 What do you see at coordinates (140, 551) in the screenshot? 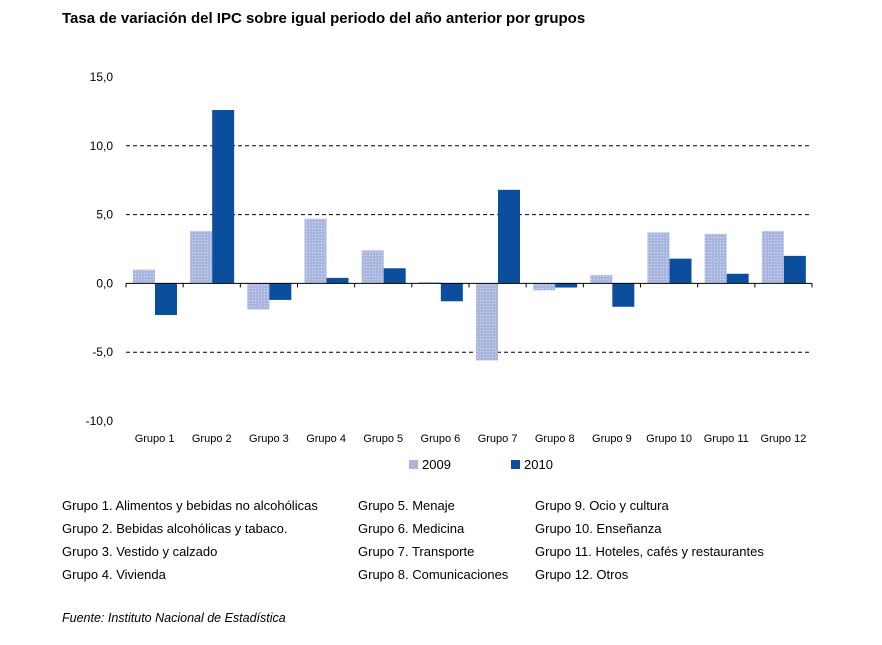
I see `note-item: Grupo 3. Vestido y calzado` at bounding box center [140, 551].